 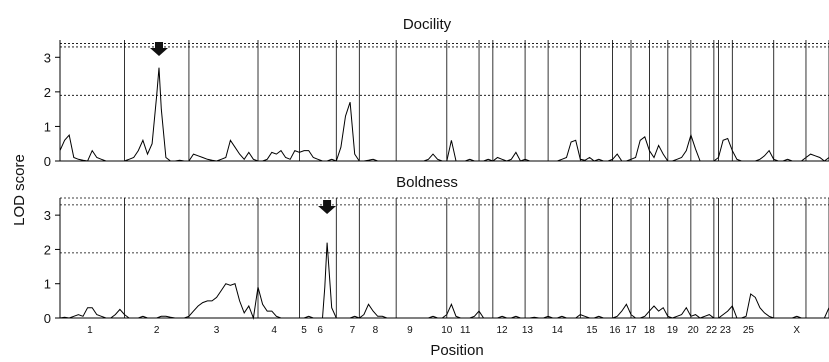 What do you see at coordinates (159, 49) in the screenshot?
I see `peak-arrow-docility` at bounding box center [159, 49].